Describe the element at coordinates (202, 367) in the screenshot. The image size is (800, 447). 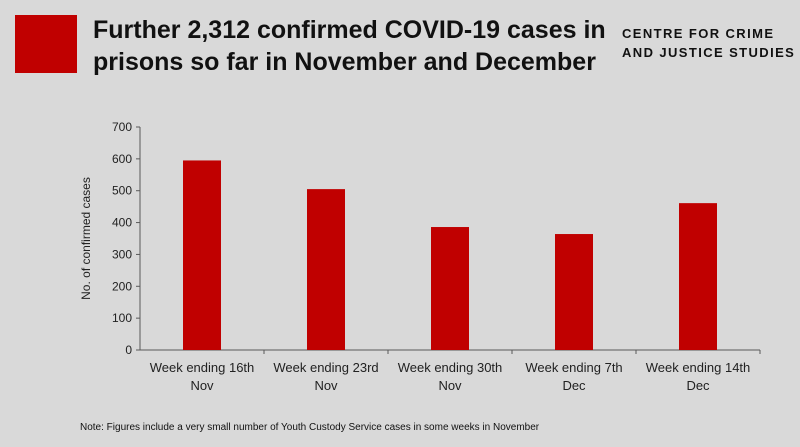
I see `x-tick-label: Week ending 16th` at that location.